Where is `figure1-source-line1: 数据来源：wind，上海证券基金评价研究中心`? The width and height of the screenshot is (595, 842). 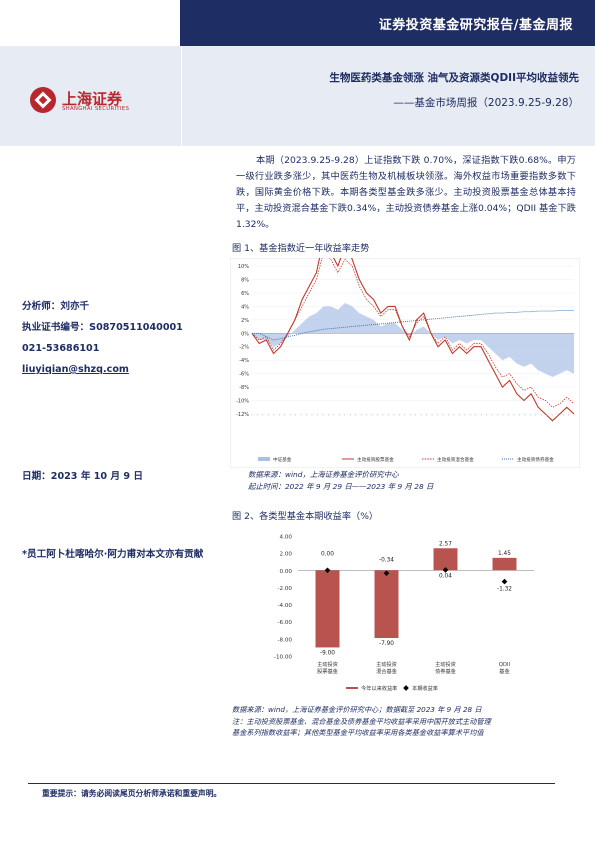 figure1-source-line1: 数据来源：wind，上海证券基金评价研究中心 is located at coordinates (323, 474).